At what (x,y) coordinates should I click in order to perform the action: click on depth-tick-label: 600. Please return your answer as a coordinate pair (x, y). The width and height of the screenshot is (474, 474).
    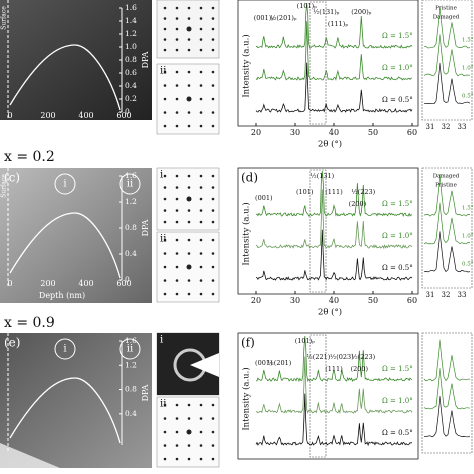
    Looking at the image, I should click on (123, 283).